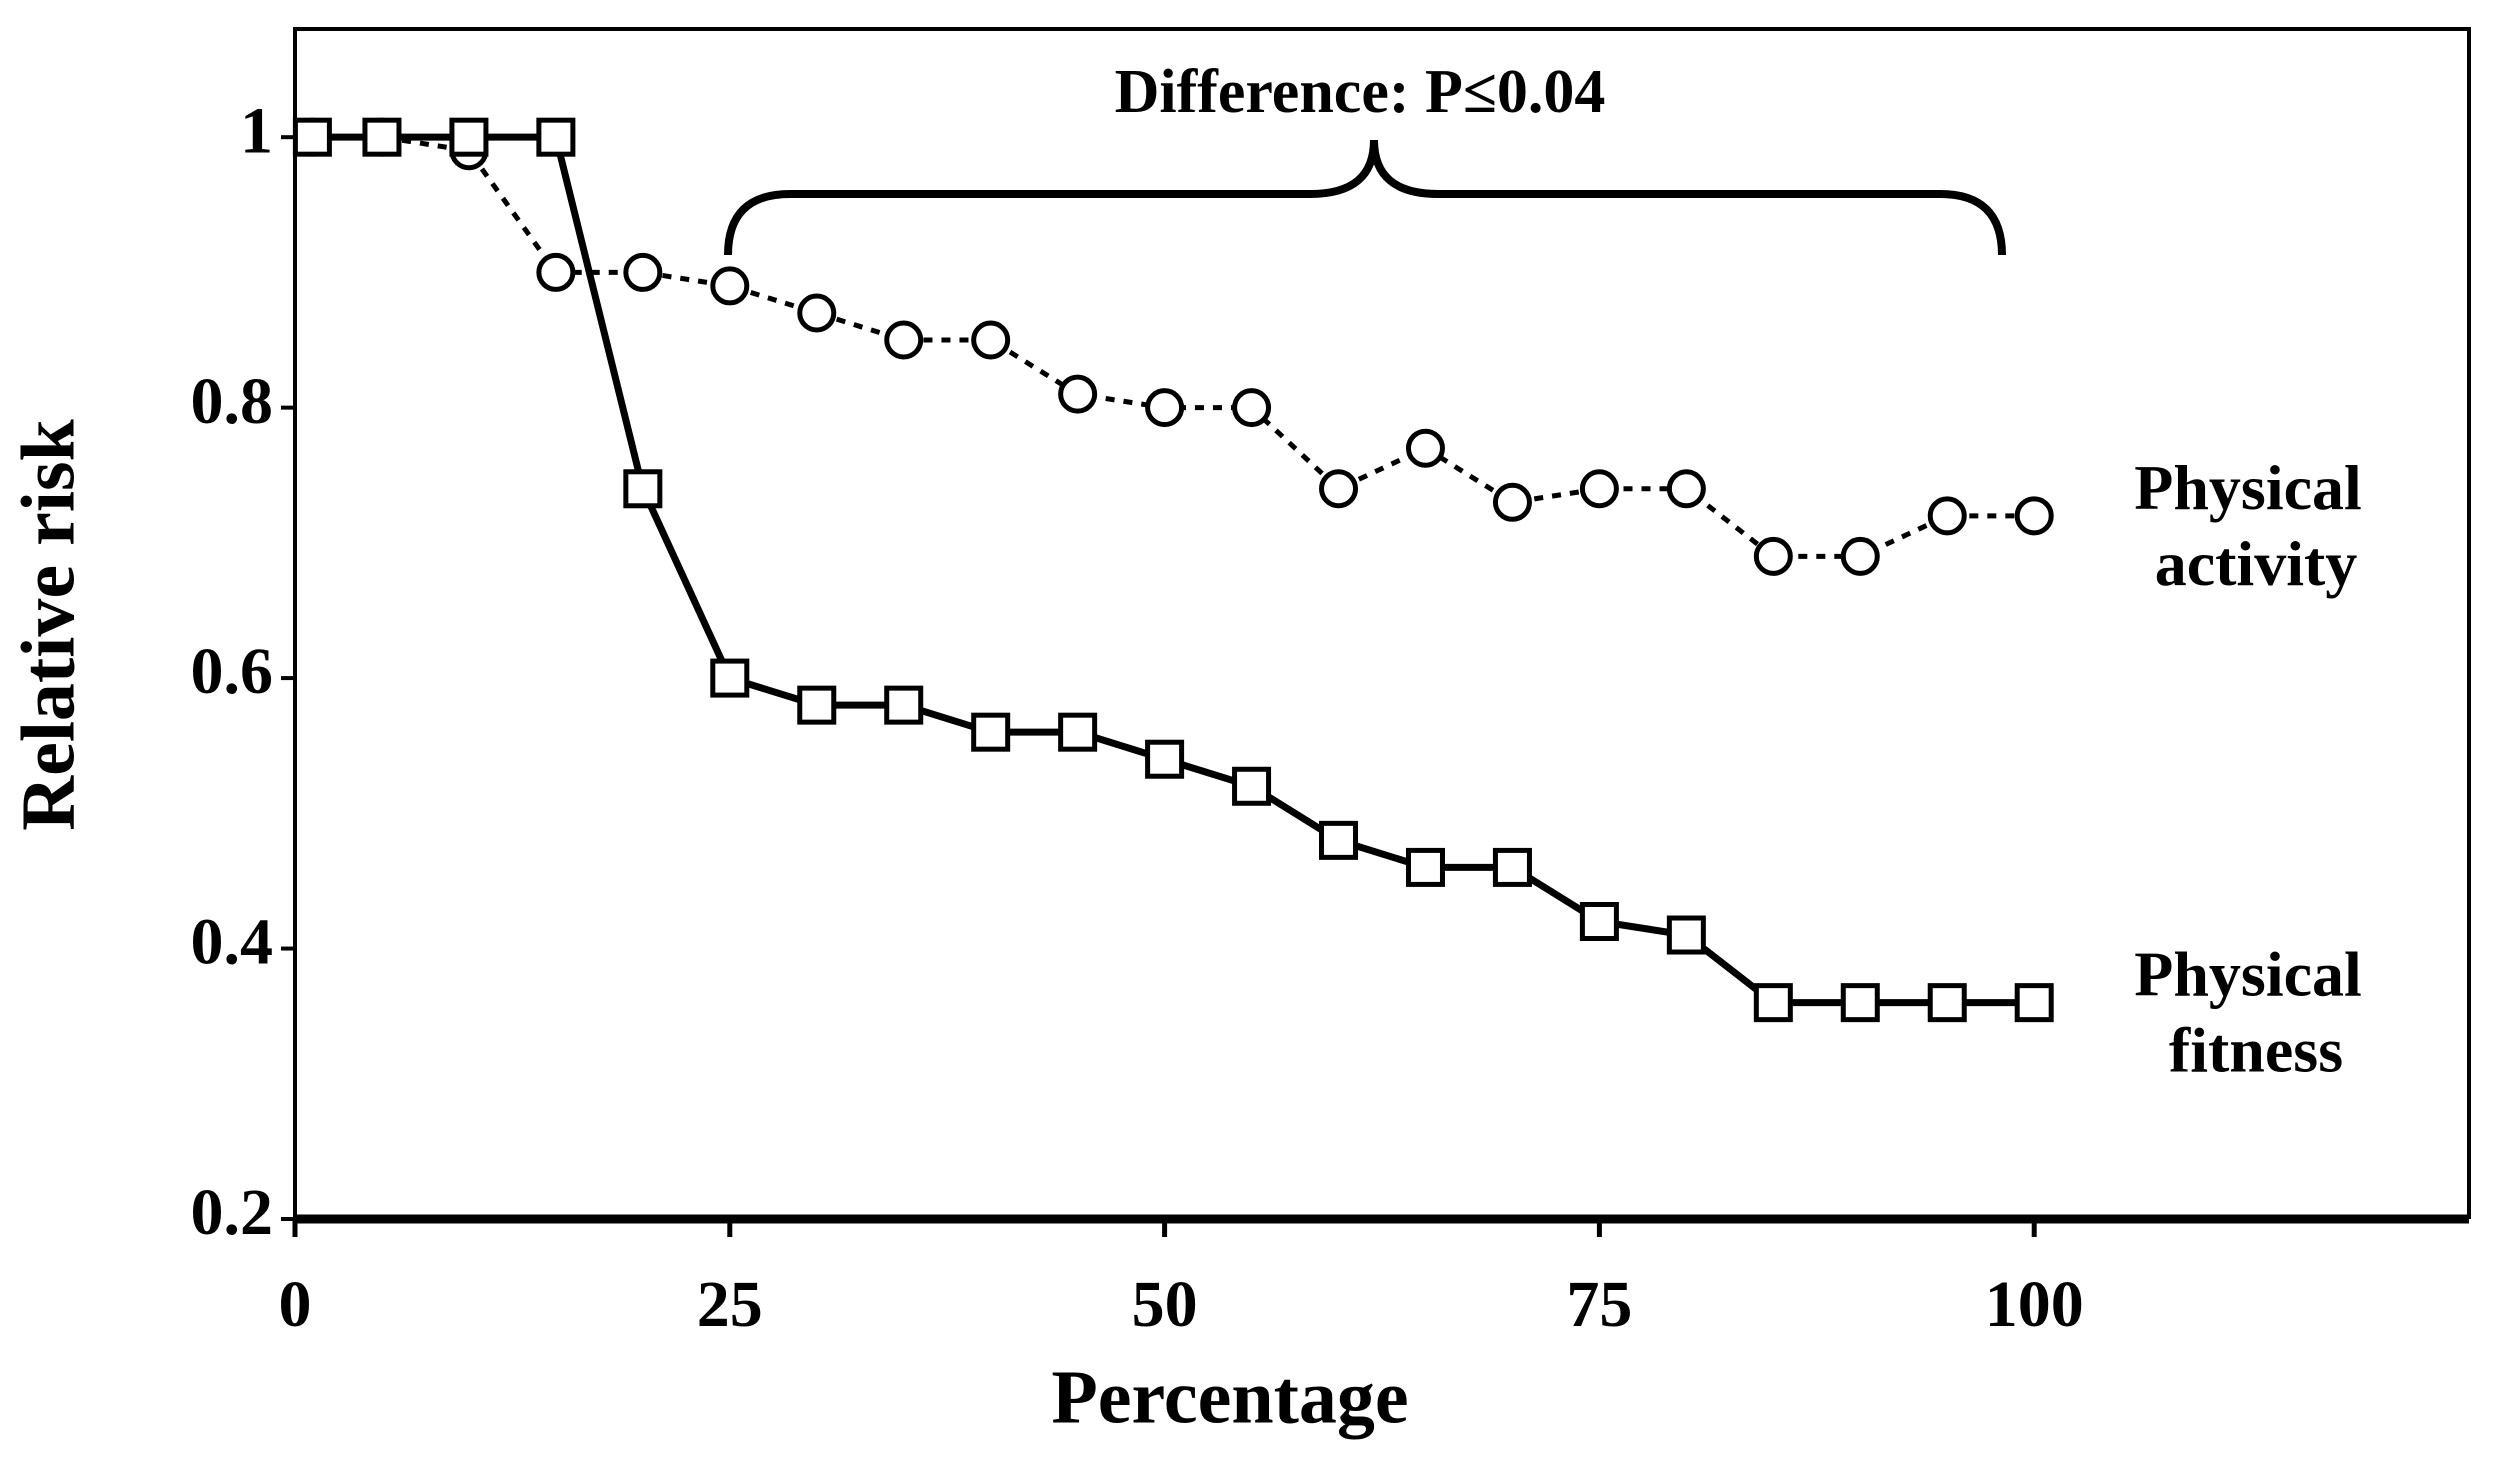 The height and width of the screenshot is (1468, 2500). Describe the element at coordinates (1599, 1304) in the screenshot. I see `x-tick-label: 75` at that location.